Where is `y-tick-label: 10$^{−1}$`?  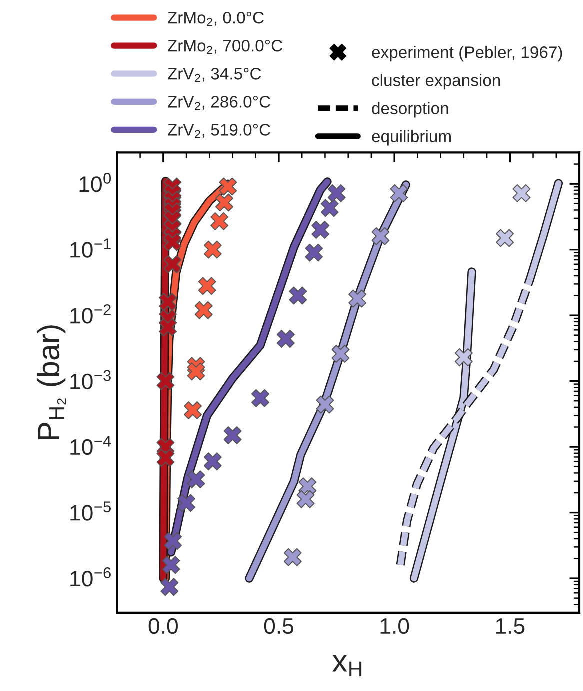
y-tick-label: 10$^{−1}$ is located at coordinates (90, 248).